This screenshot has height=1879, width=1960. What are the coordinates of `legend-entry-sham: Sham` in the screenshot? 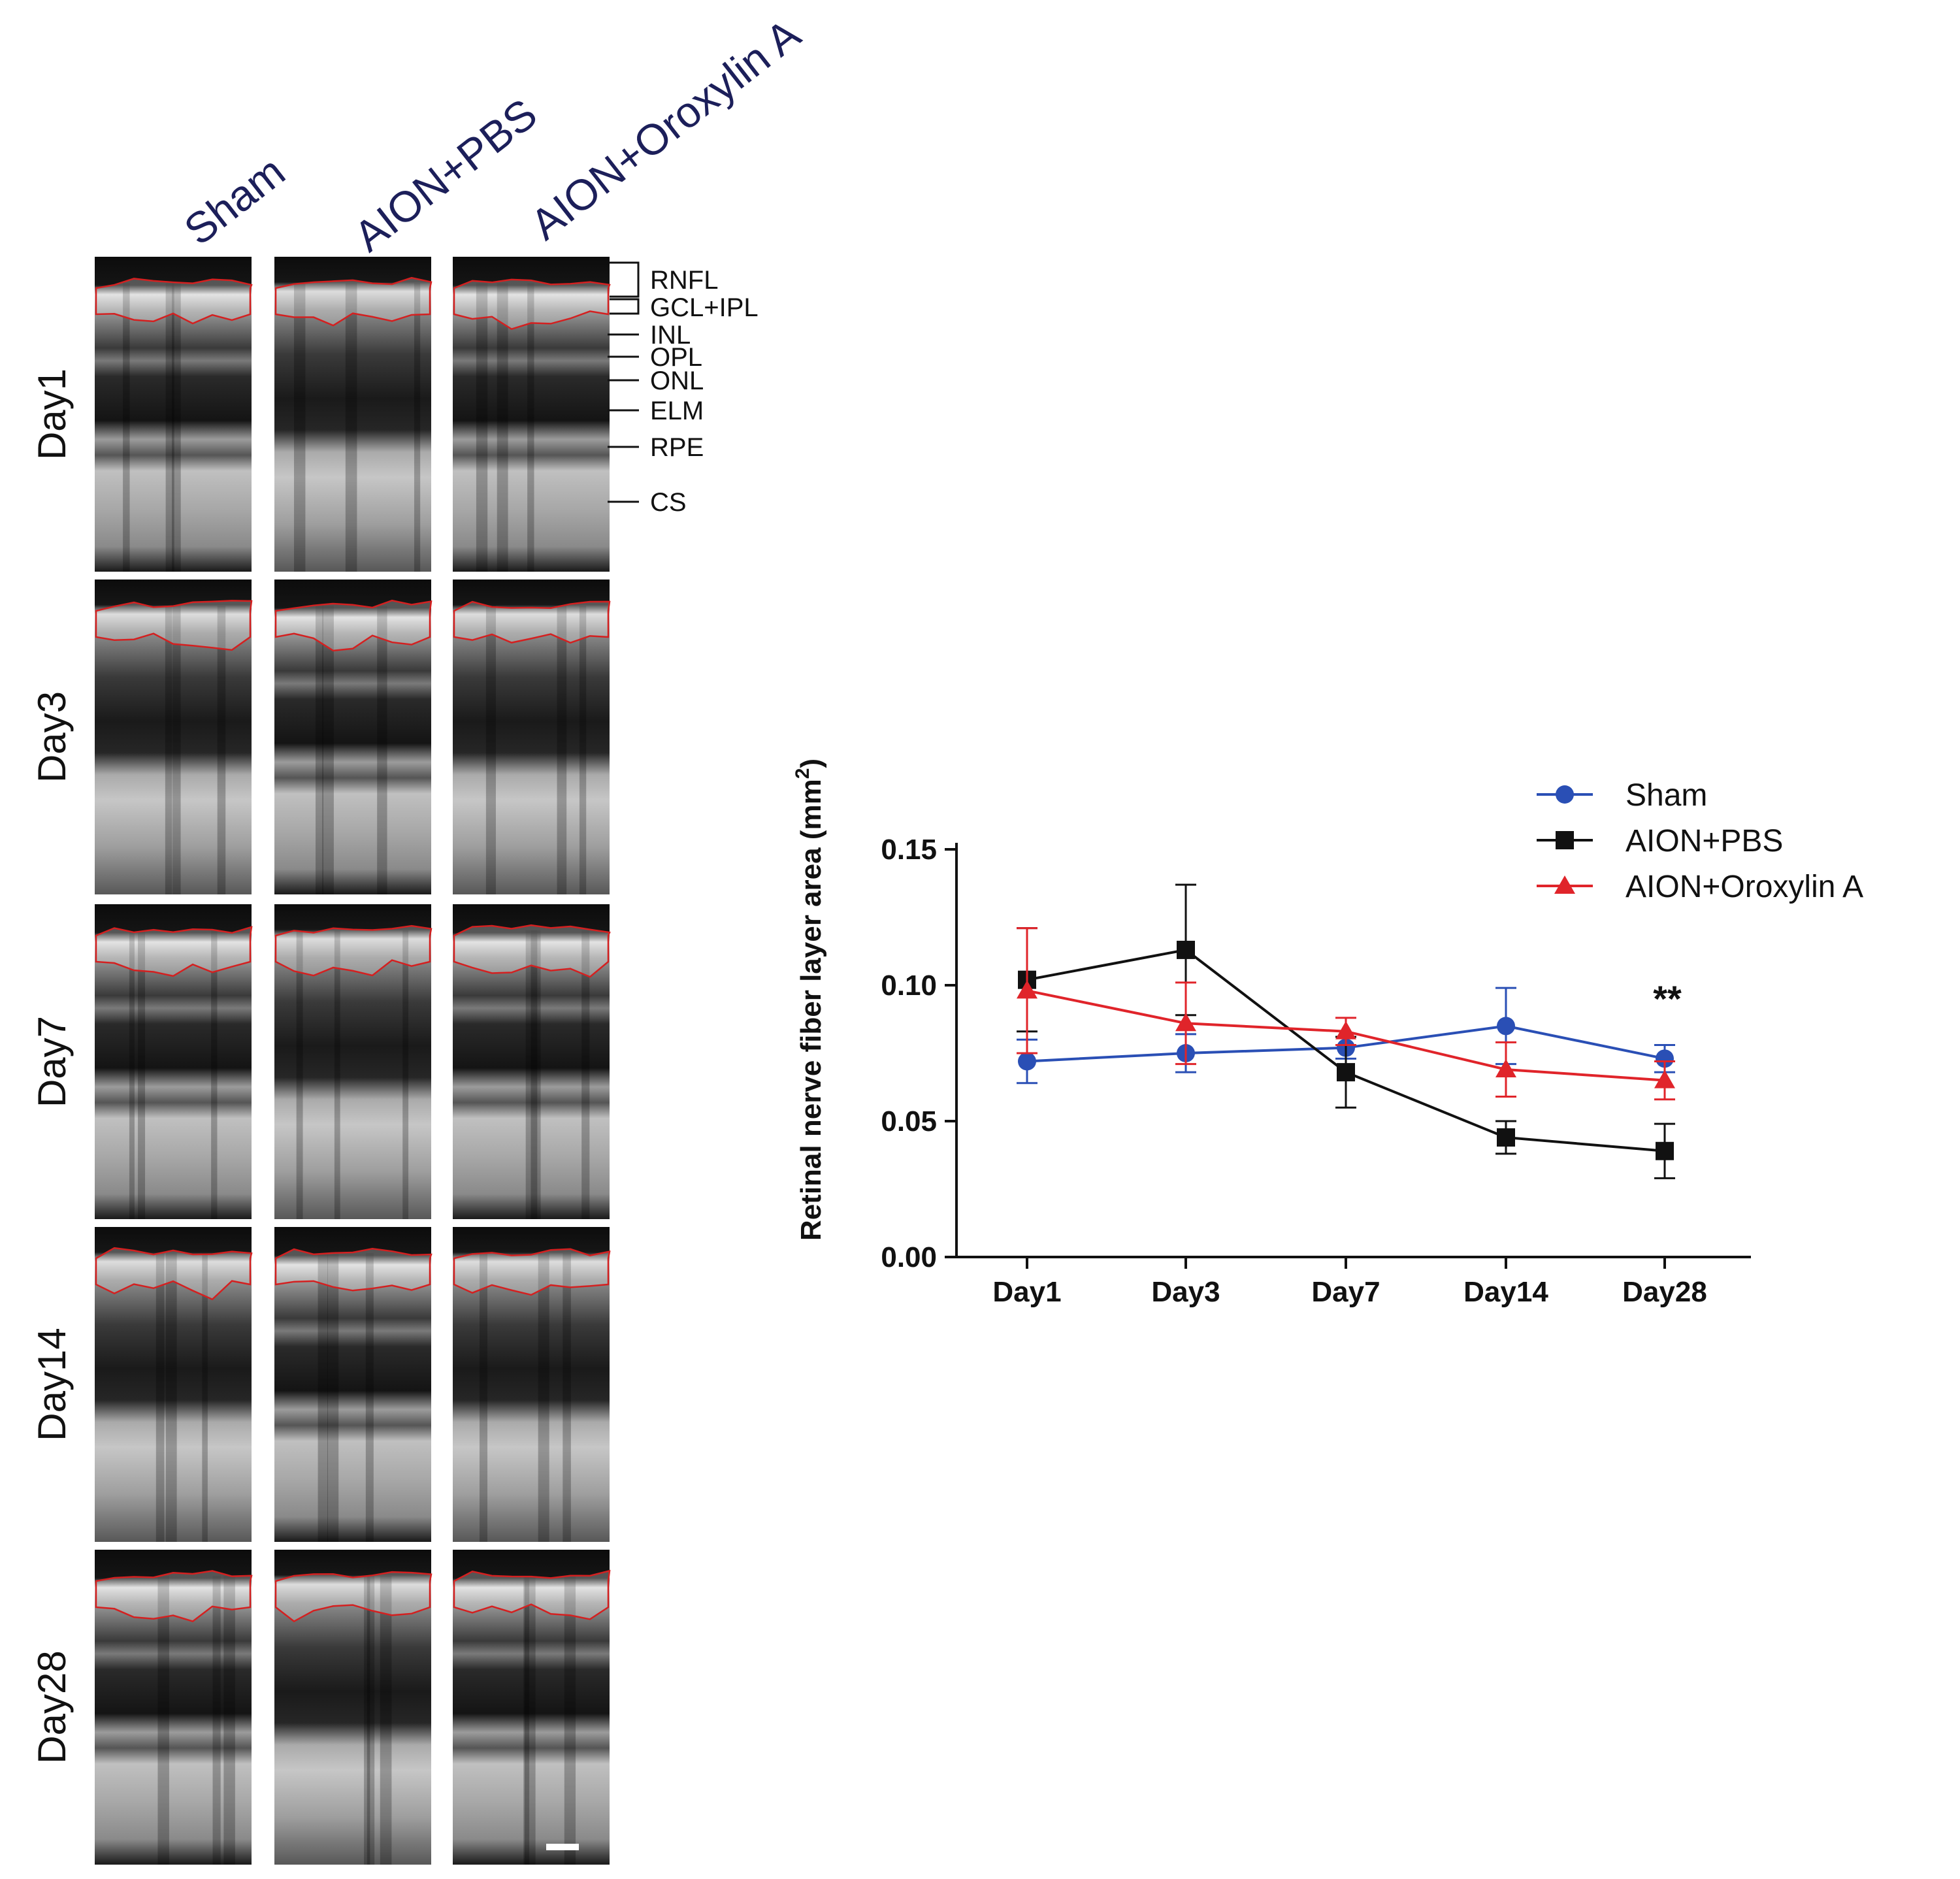 It's located at (1622, 795).